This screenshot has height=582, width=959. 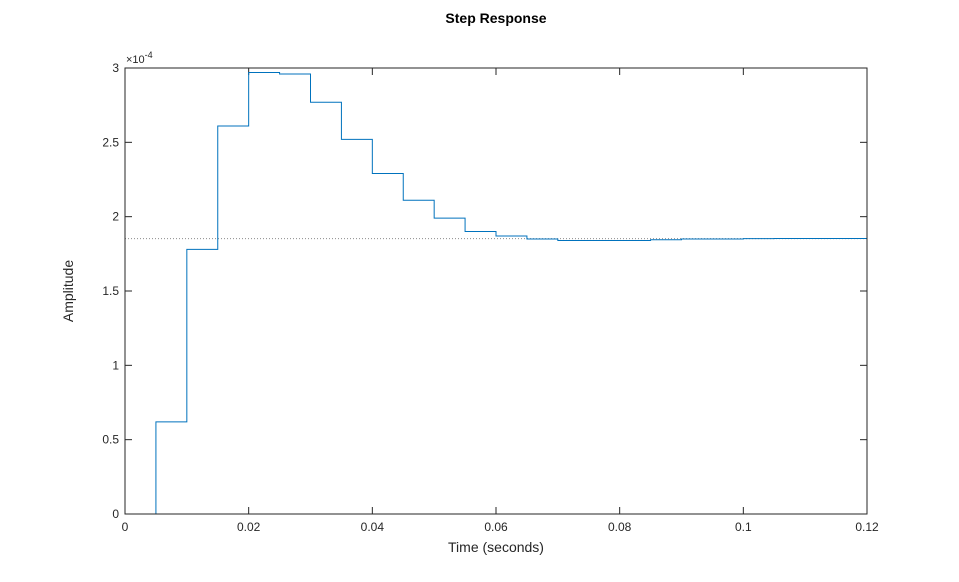 I want to click on x-tick-label: 0.02, so click(x=249, y=527).